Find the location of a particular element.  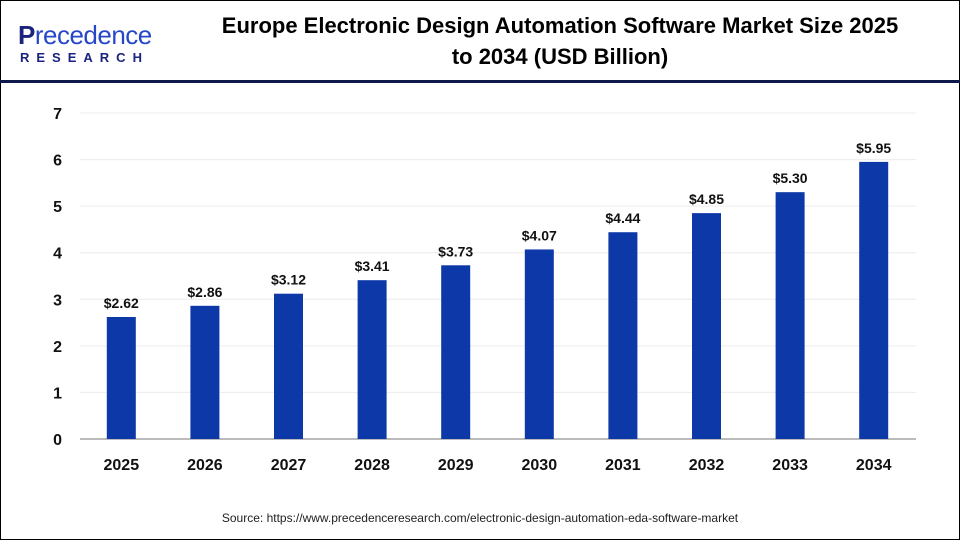

y-tick-label: 0 is located at coordinates (57, 440).